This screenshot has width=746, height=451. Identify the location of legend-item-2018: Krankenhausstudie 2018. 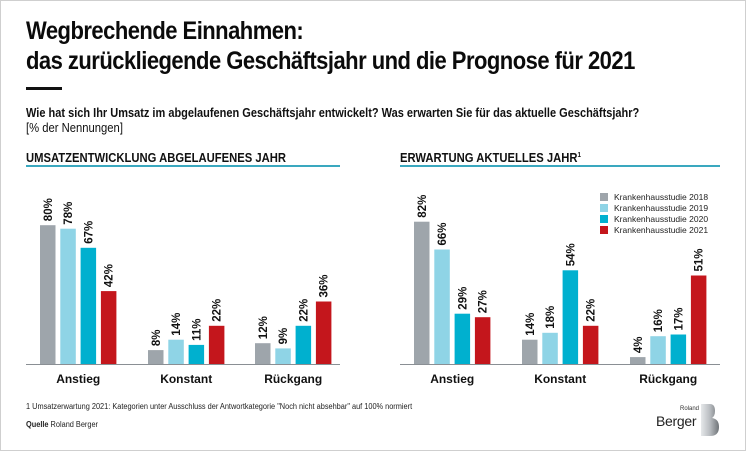
(654, 196).